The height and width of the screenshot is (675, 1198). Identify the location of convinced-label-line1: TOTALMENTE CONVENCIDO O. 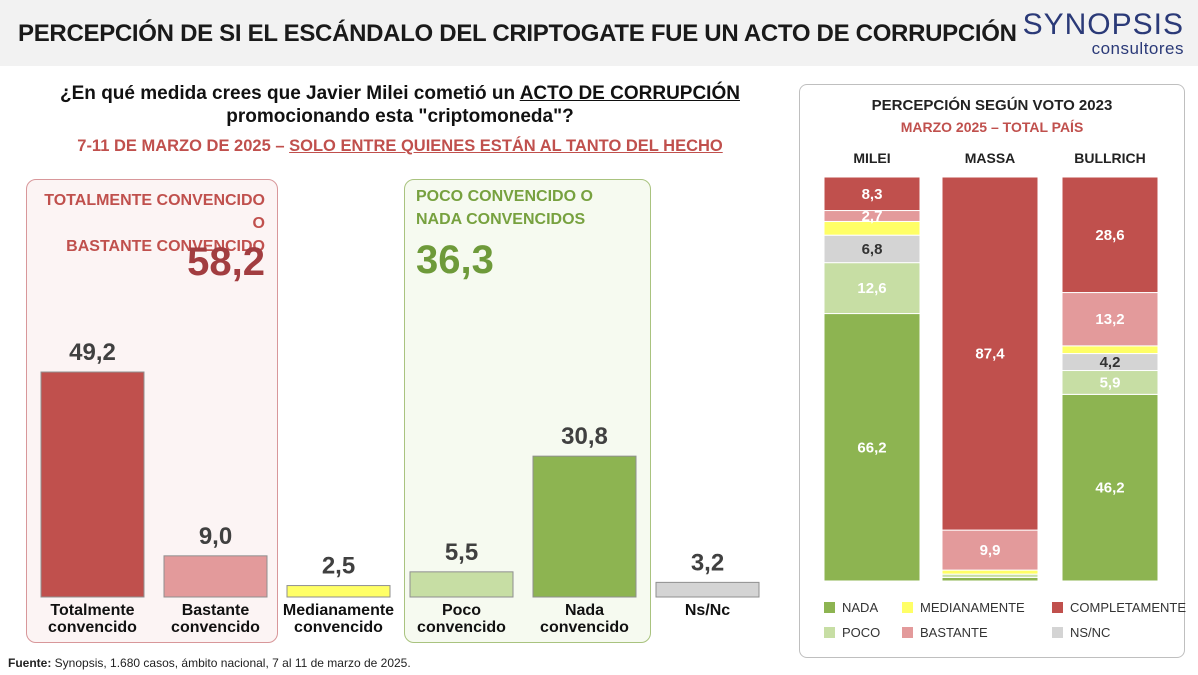
(154, 212).